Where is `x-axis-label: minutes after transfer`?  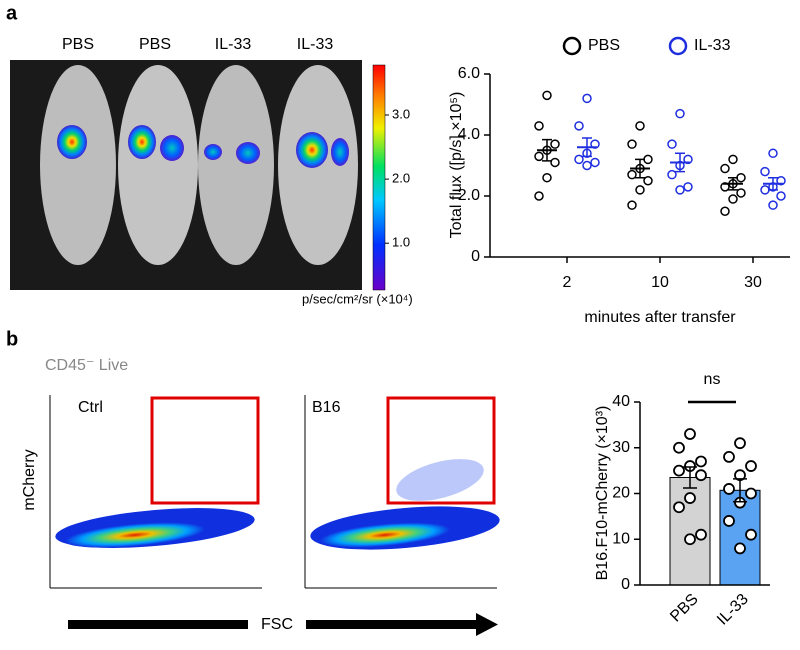 x-axis-label: minutes after transfer is located at coordinates (660, 317).